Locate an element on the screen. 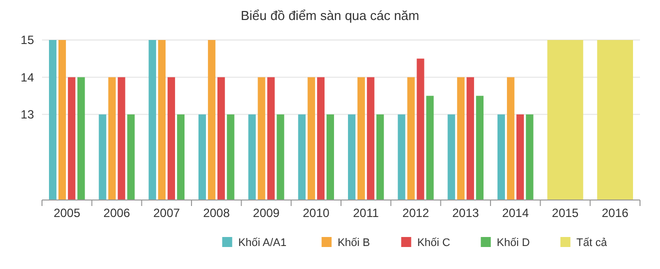  x-tick-label: 2007 is located at coordinates (166, 213).